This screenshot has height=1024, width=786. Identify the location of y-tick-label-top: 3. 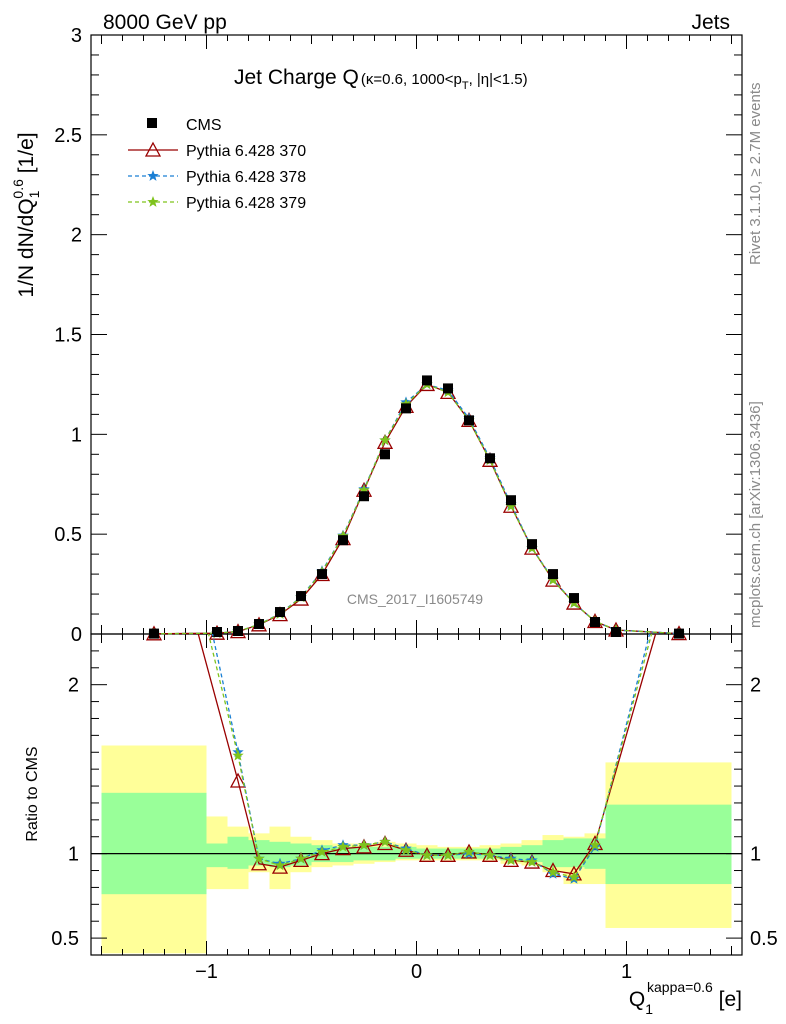
(76, 36).